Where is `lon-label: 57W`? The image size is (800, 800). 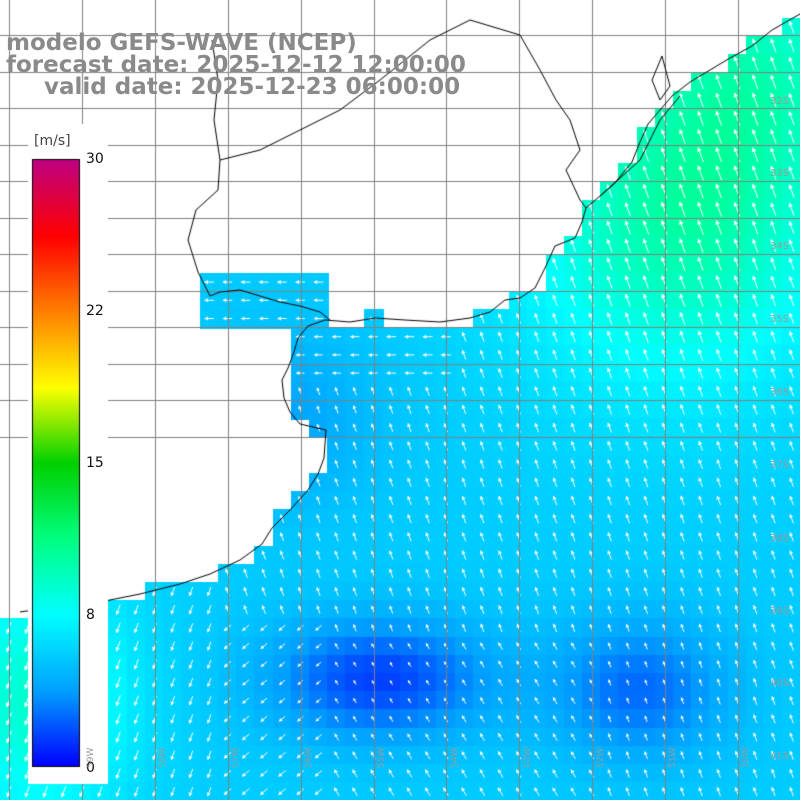 lon-label: 57W is located at coordinates (236, 757).